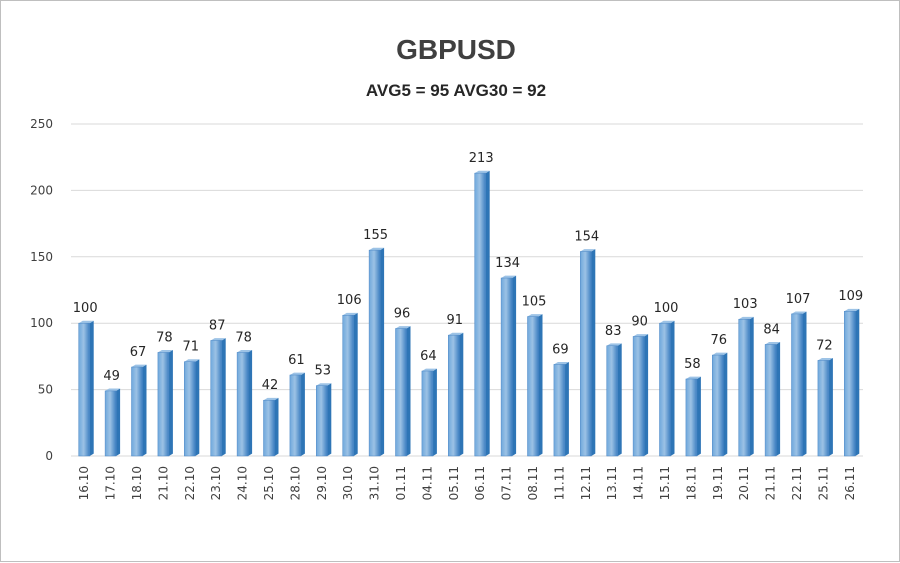  I want to click on x-tick-label: 14.11, so click(639, 483).